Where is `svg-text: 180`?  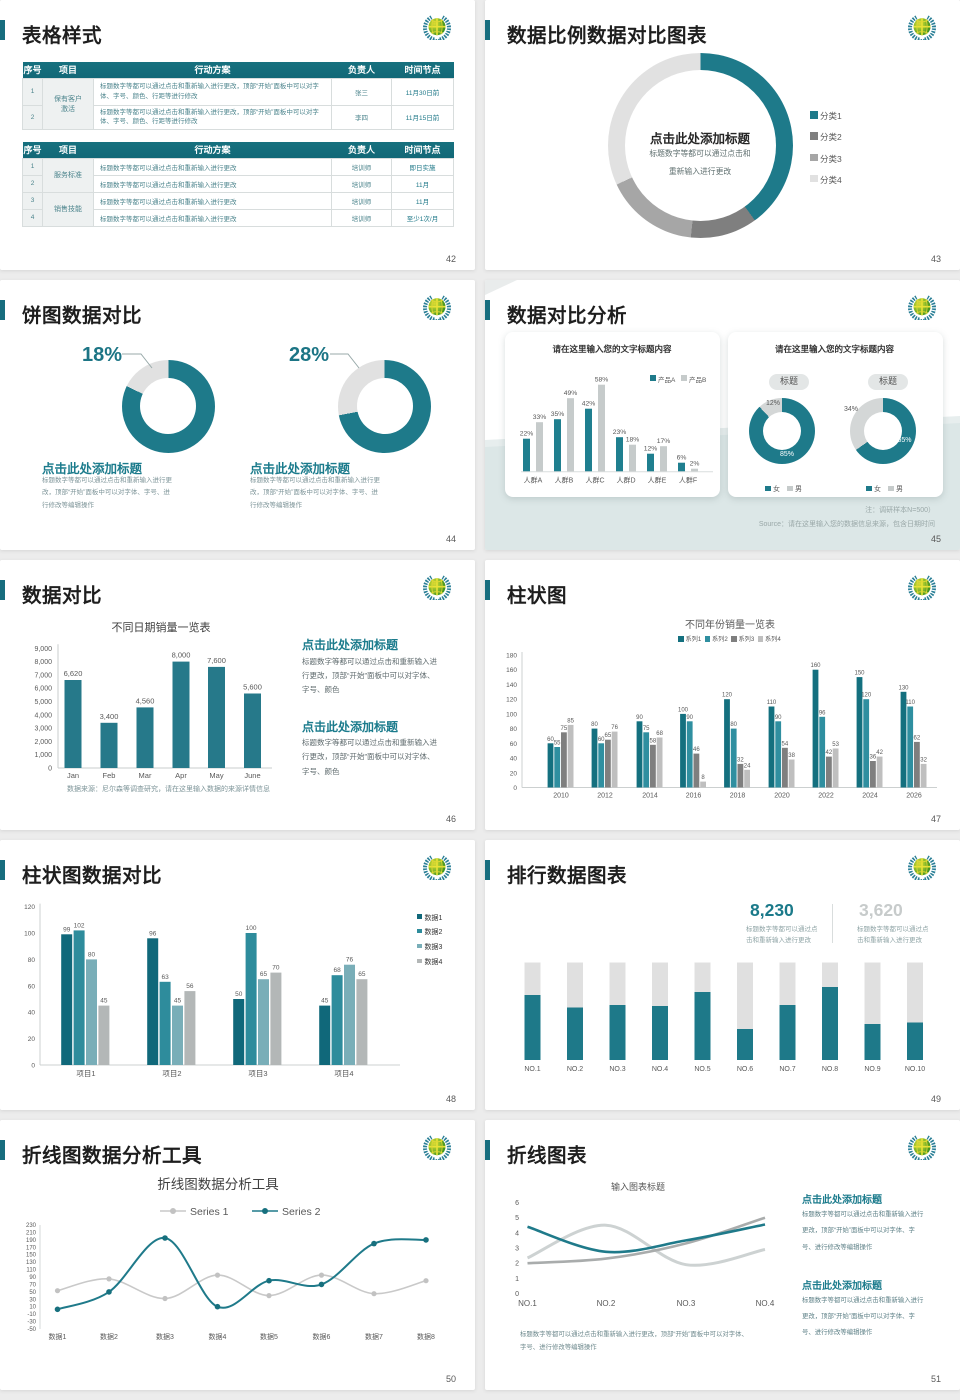
svg-text: 180 is located at coordinates (511, 656).